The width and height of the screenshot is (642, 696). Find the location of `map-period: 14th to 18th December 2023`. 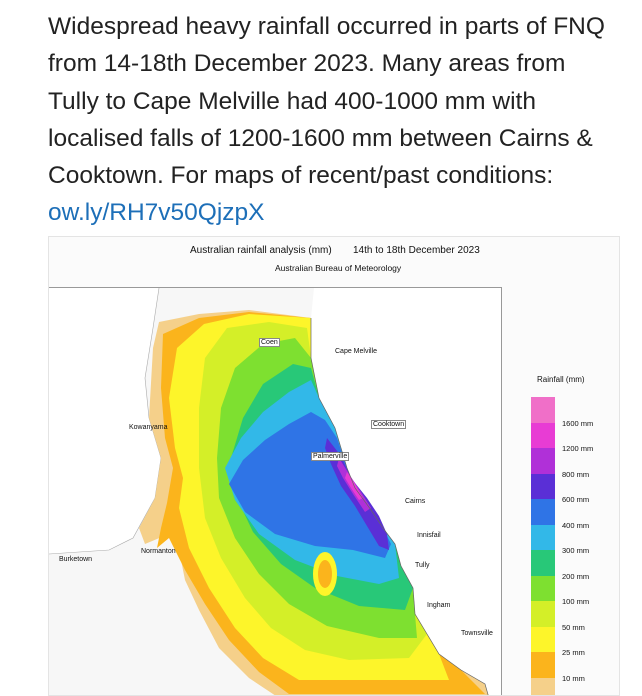

map-period: 14th to 18th December 2023 is located at coordinates (416, 250).